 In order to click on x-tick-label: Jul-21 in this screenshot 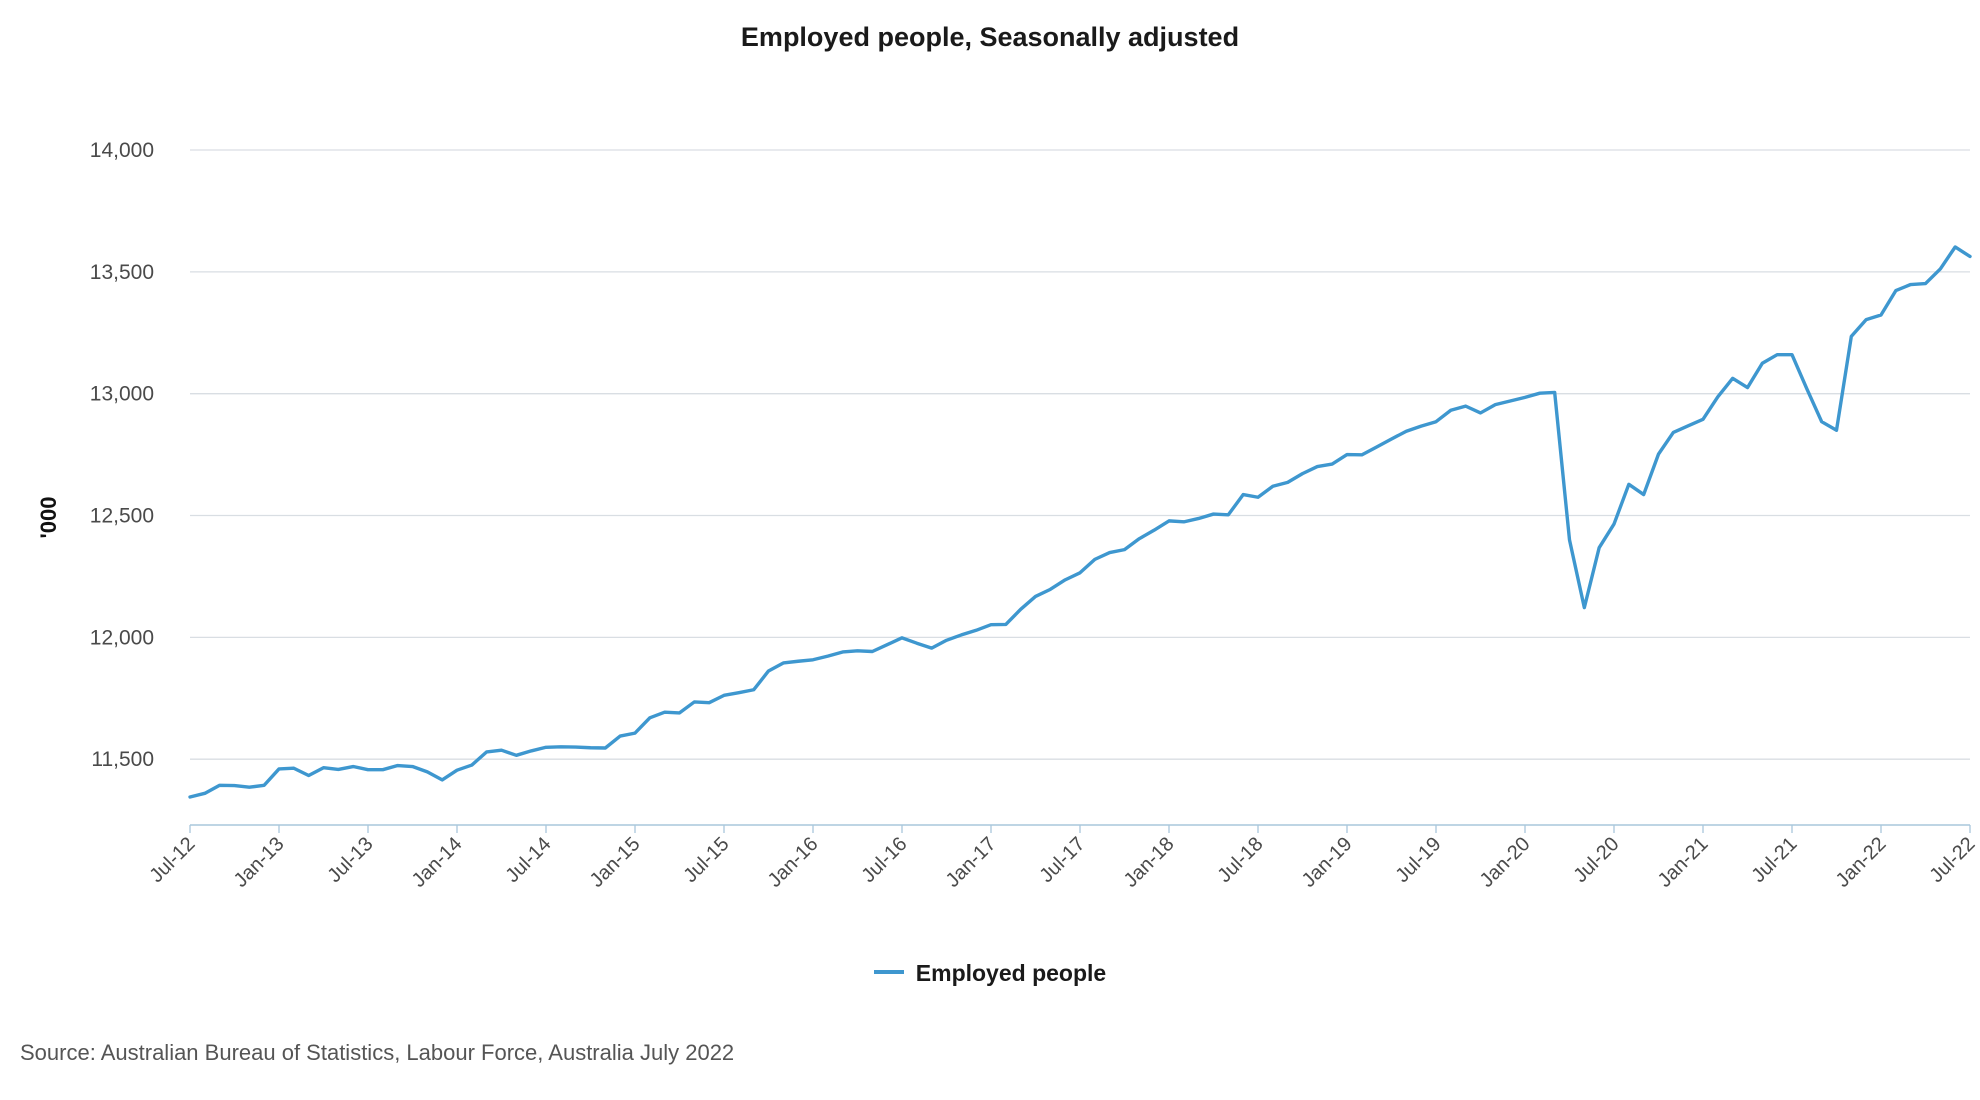, I will do `click(1774, 860)`.